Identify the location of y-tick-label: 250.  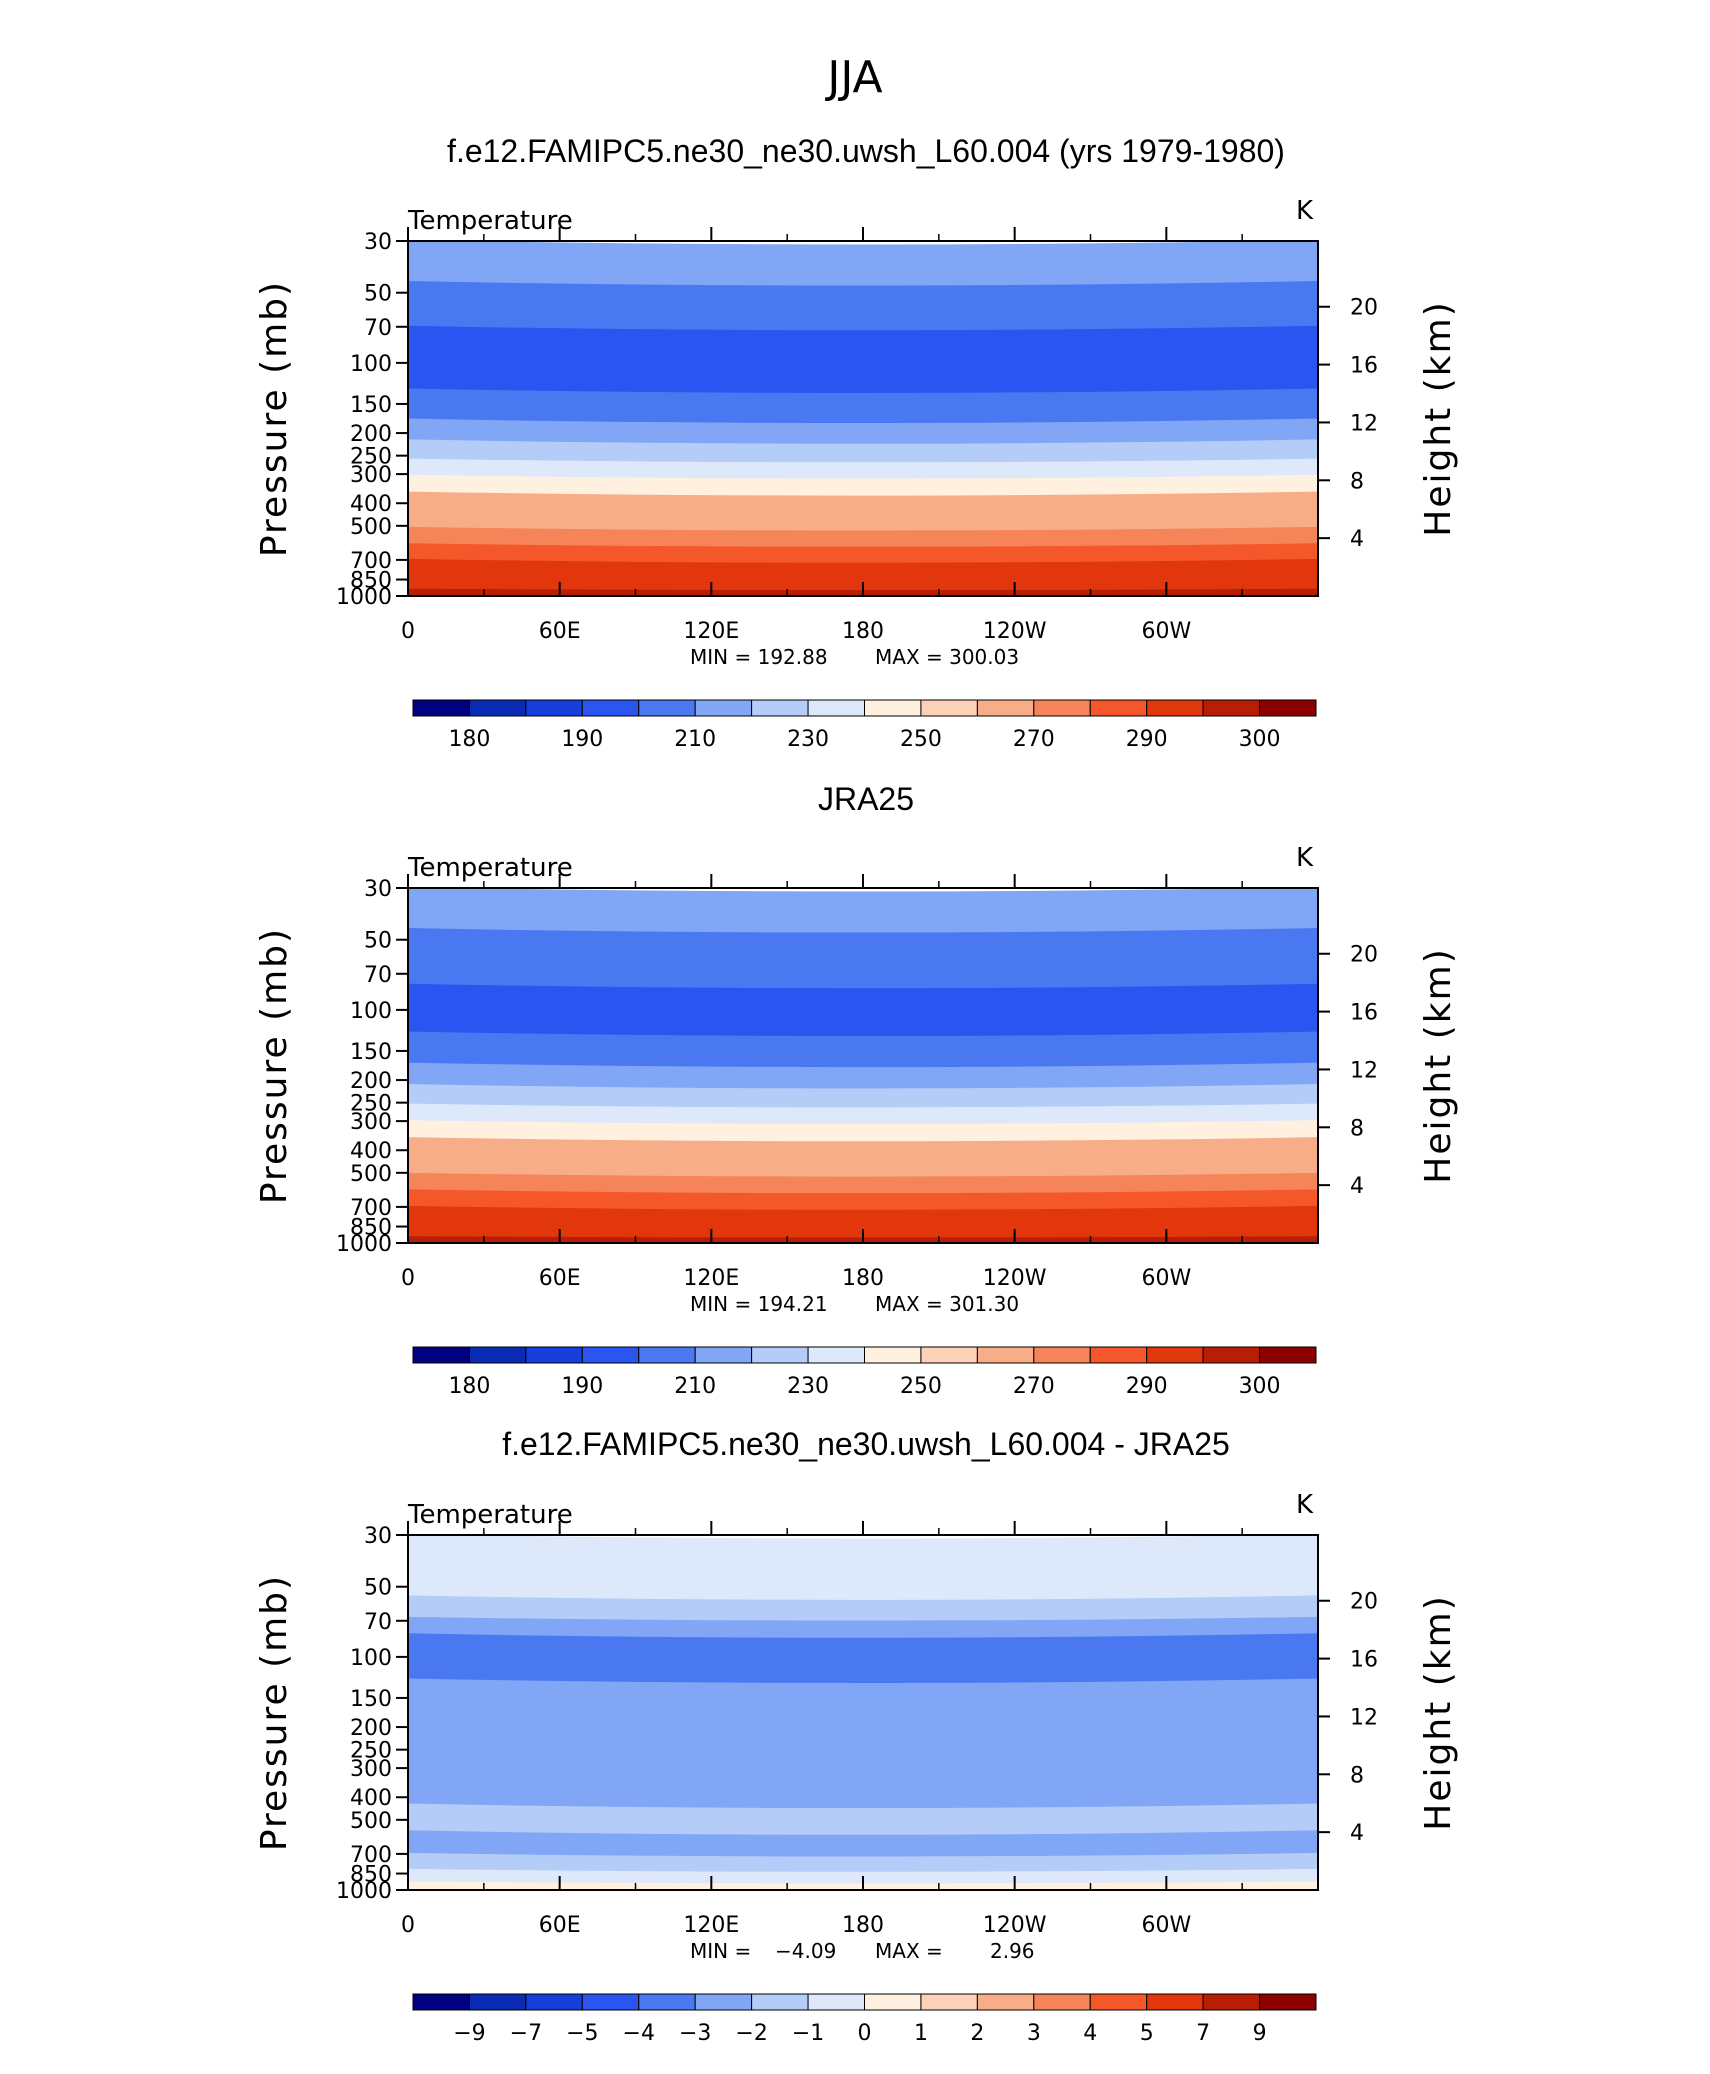
(371, 1104).